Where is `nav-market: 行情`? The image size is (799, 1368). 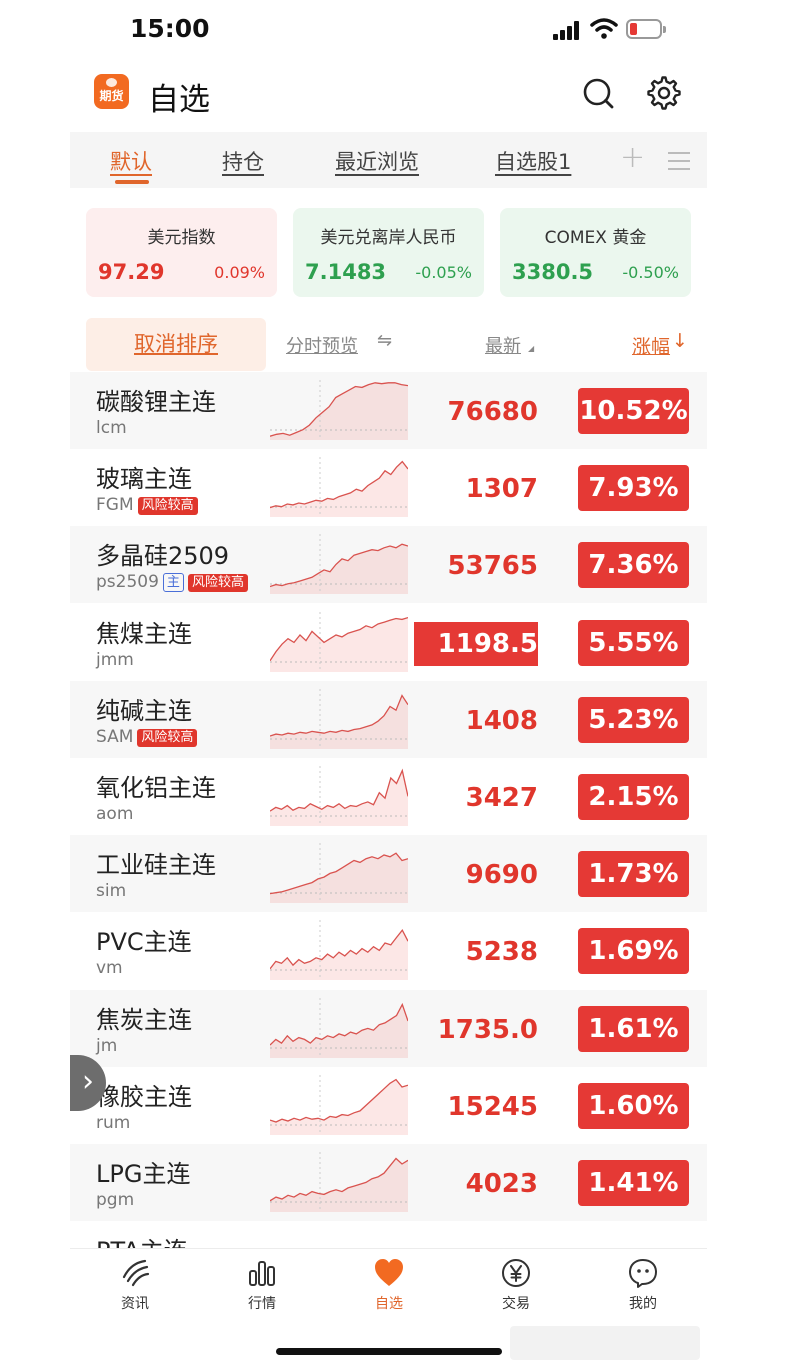 nav-market: 行情 is located at coordinates (262, 1285).